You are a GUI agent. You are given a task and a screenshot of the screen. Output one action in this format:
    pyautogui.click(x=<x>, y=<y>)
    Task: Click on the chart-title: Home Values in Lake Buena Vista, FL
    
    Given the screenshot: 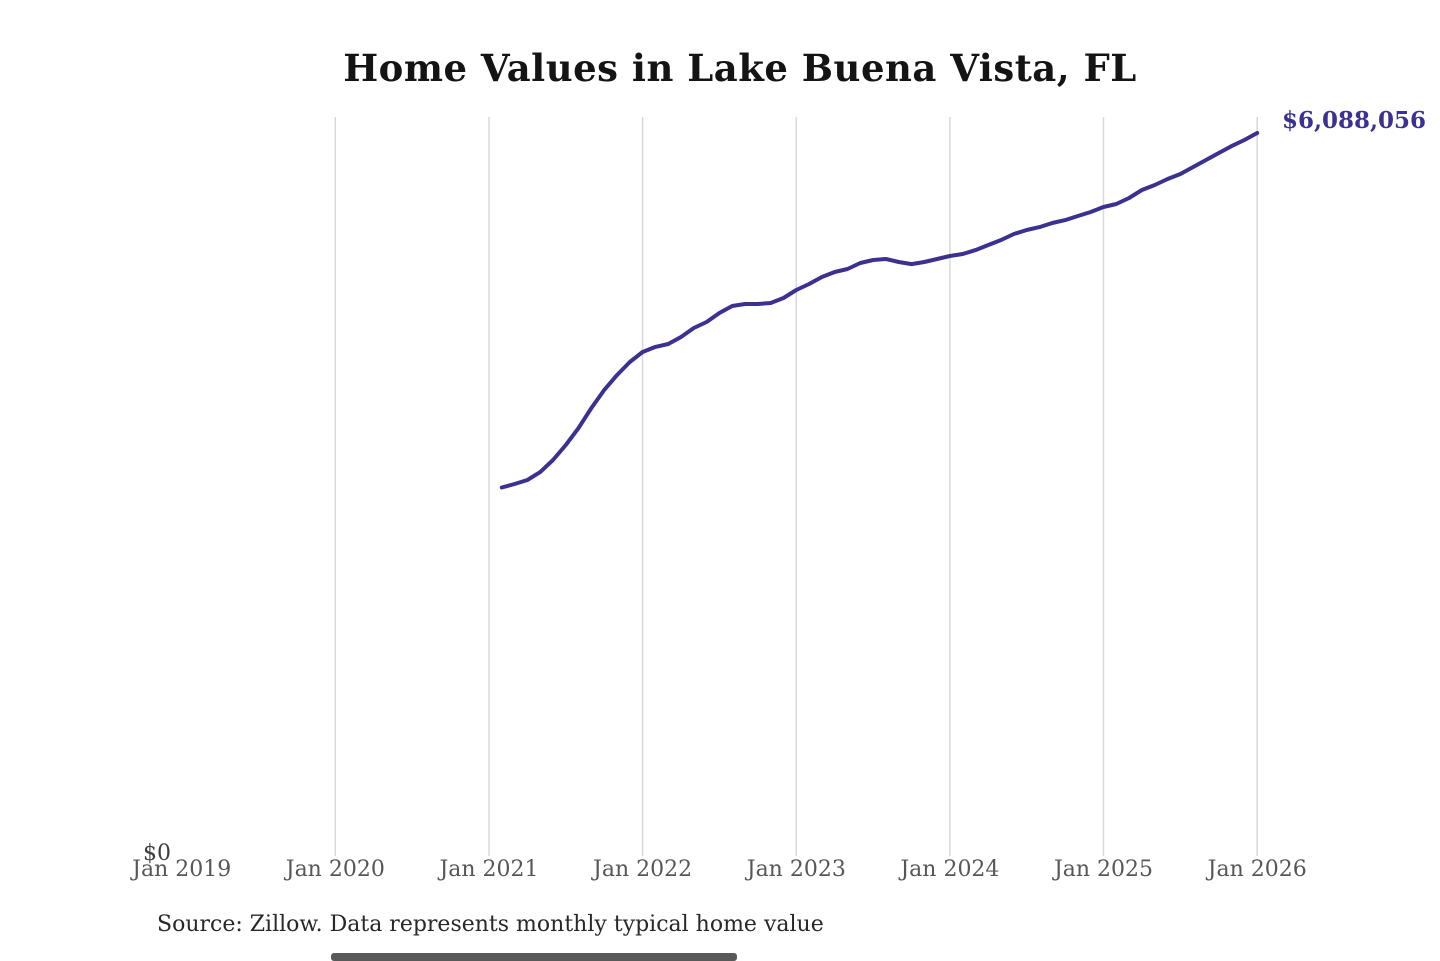 What is the action you would take?
    pyautogui.click(x=740, y=68)
    